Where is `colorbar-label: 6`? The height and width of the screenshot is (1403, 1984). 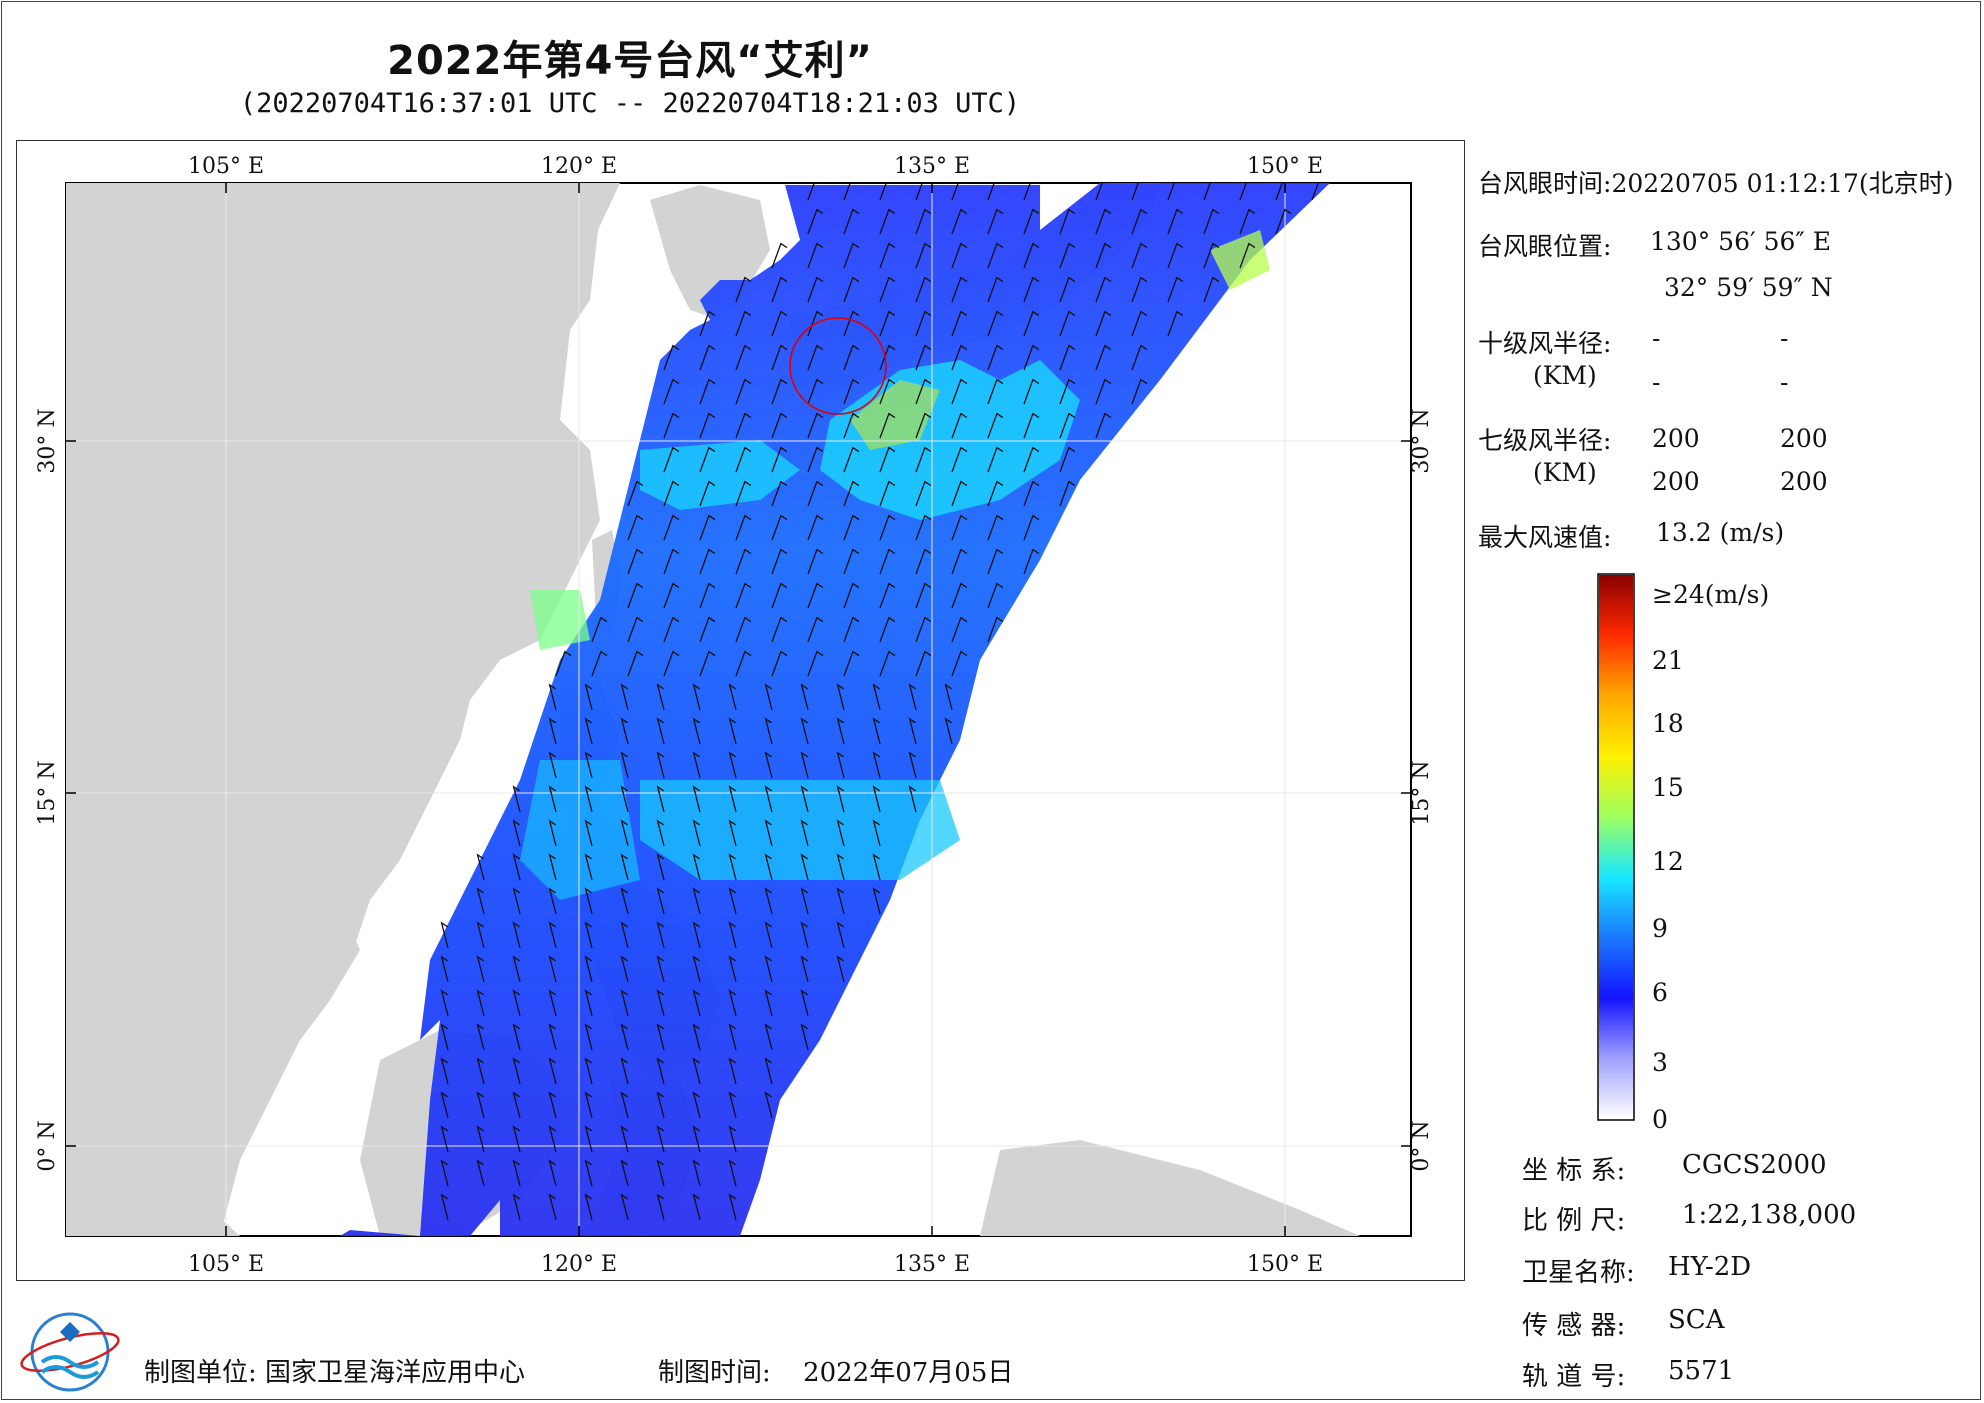 colorbar-label: 6 is located at coordinates (1660, 992).